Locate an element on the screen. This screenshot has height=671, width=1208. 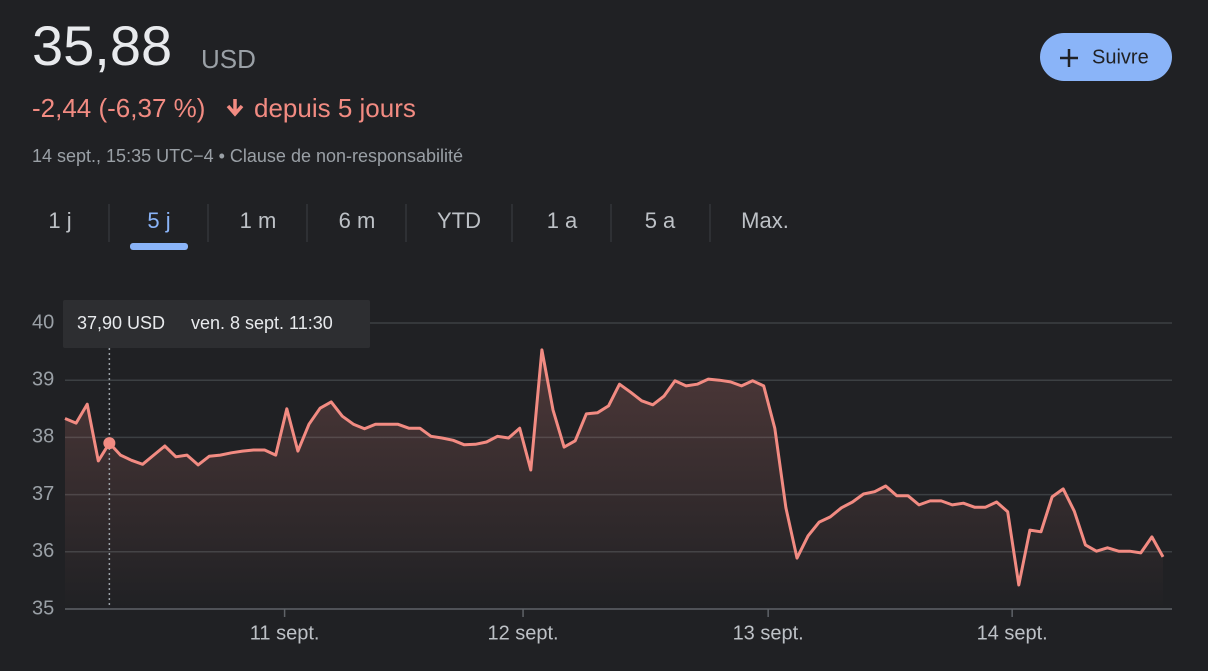
tooltip-date: ven. 8 sept. 11:30 is located at coordinates (262, 323).